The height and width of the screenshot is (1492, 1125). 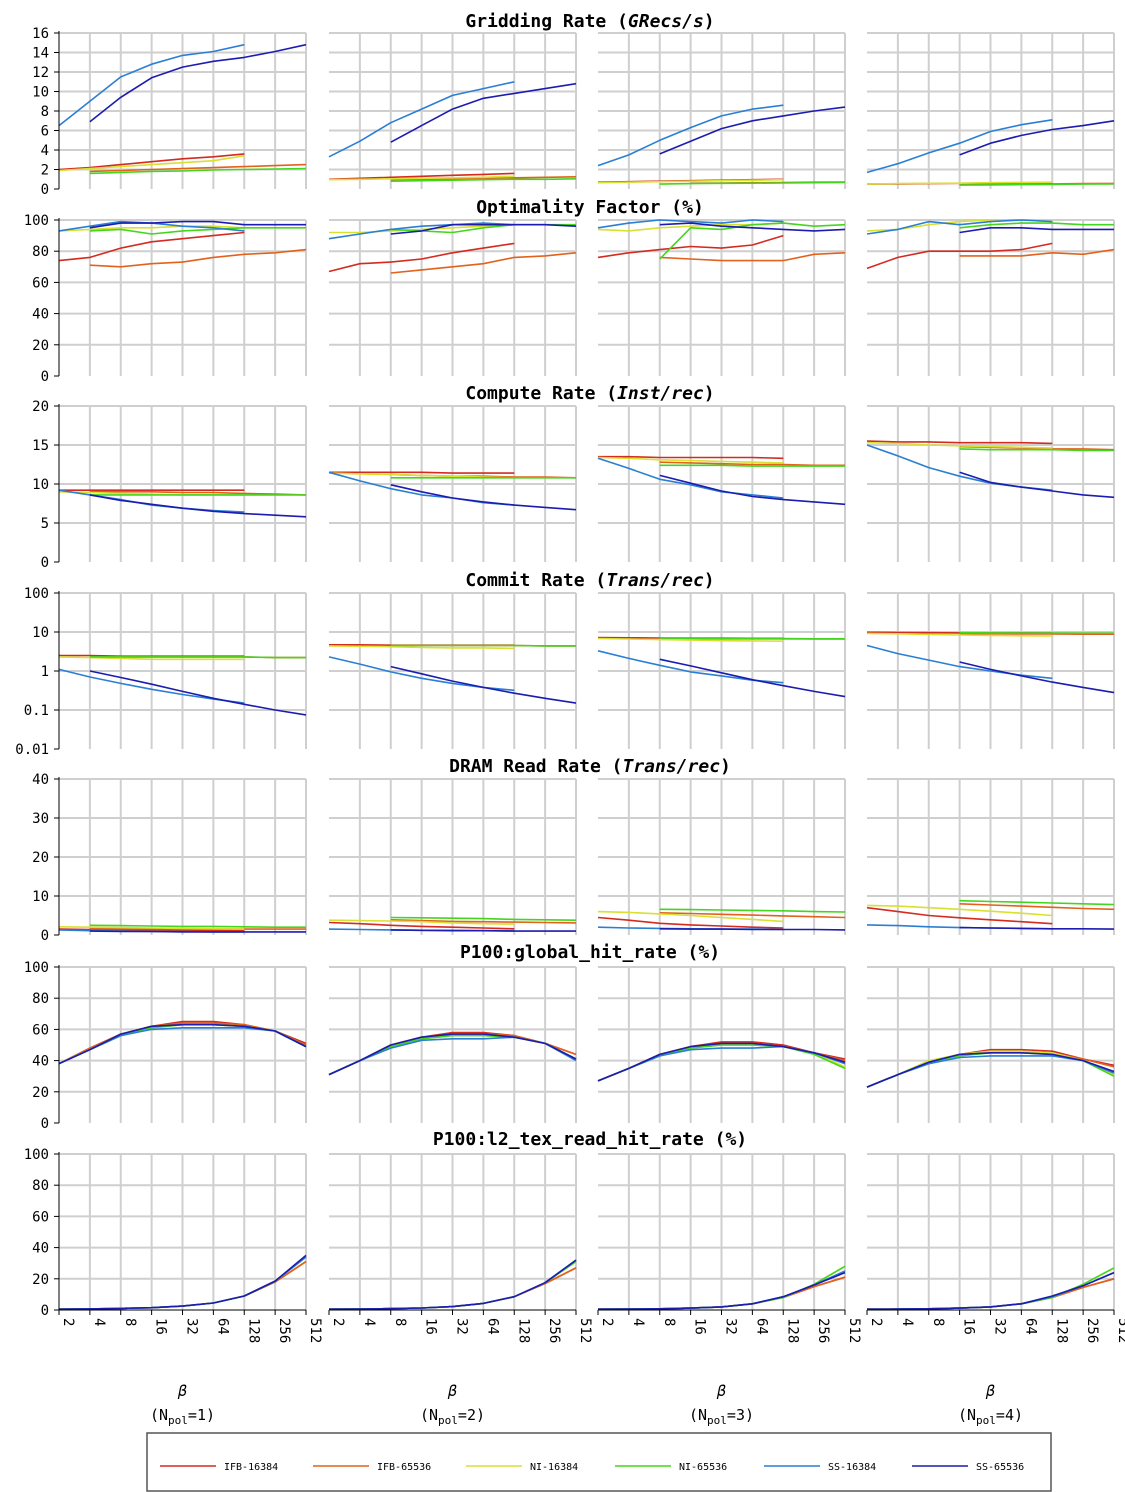 What do you see at coordinates (45, 672) in the screenshot?
I see `y-tick-label: 1` at bounding box center [45, 672].